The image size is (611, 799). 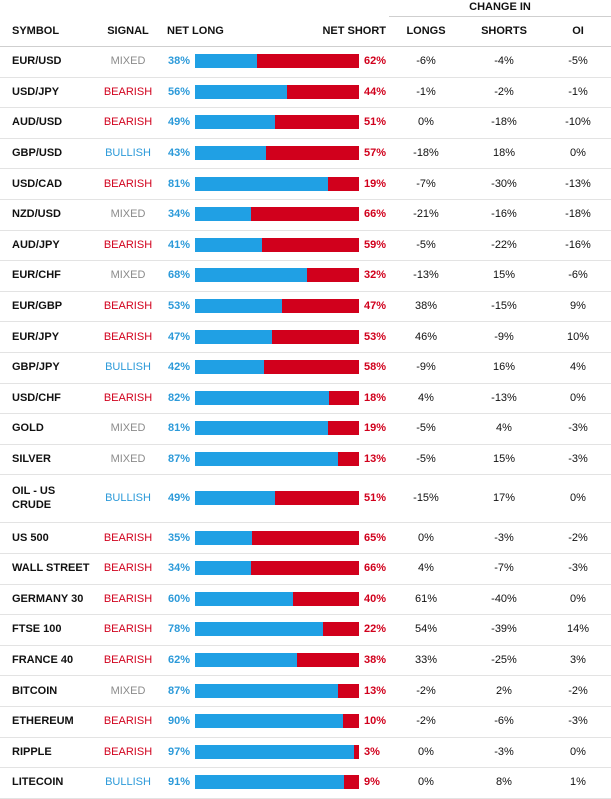 I want to click on column-header-net-short: NET SHORT, so click(x=354, y=31).